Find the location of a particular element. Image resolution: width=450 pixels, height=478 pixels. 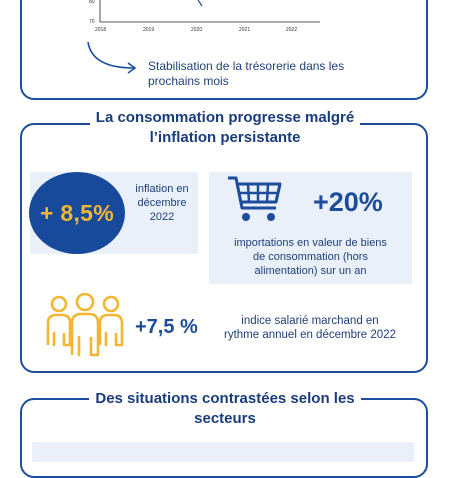

x-tick-2020: 2020 is located at coordinates (197, 30).